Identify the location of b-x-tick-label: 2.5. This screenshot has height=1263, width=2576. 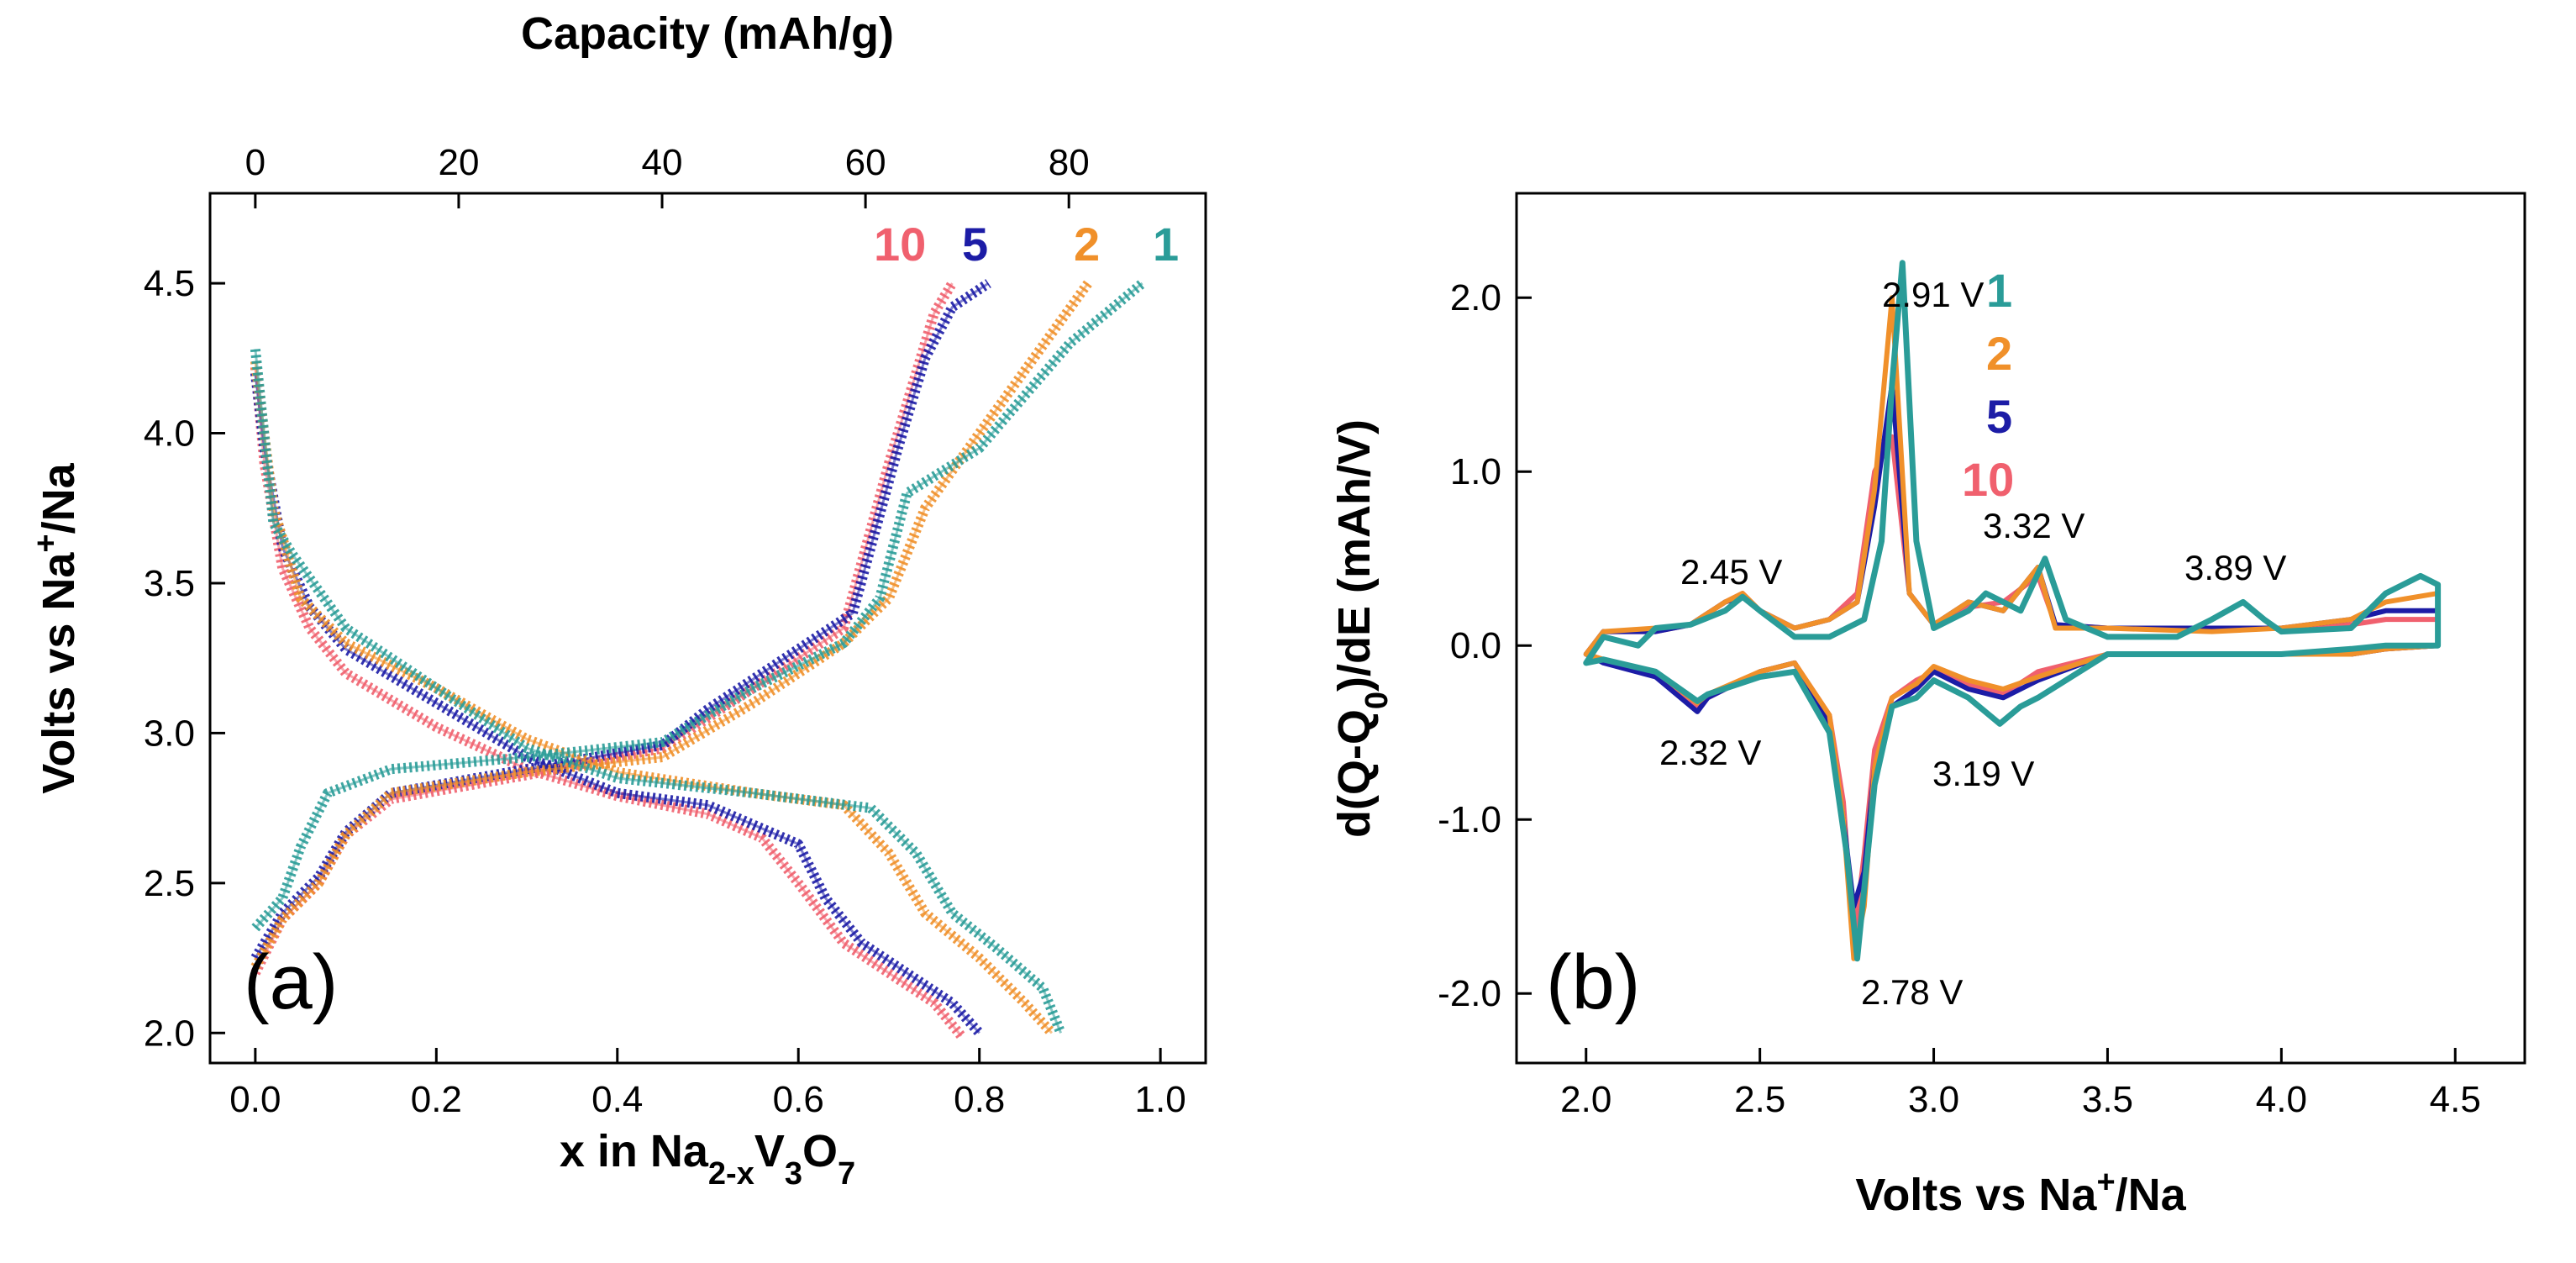
(1759, 1099).